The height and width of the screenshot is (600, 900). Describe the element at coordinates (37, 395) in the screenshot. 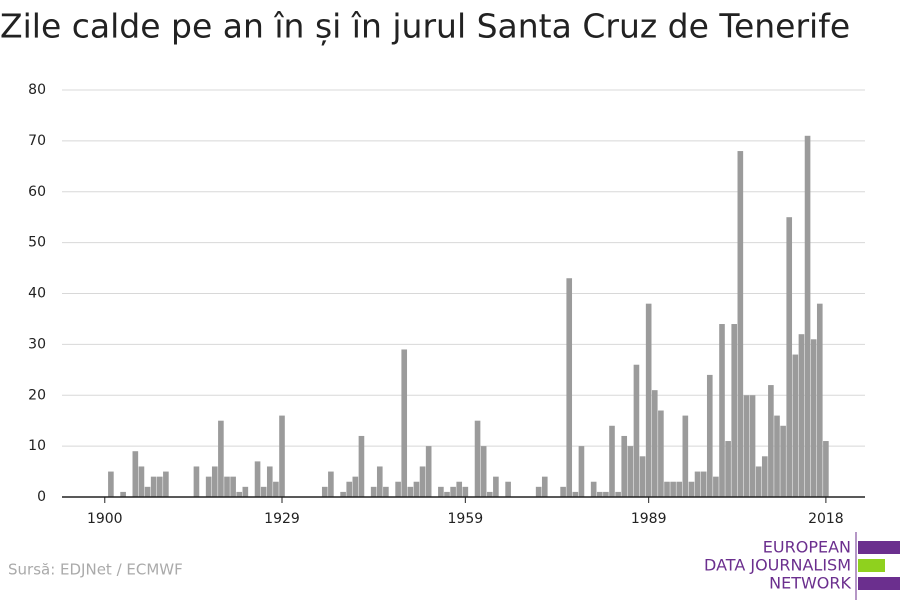

I see `y-tick-label: 20` at that location.